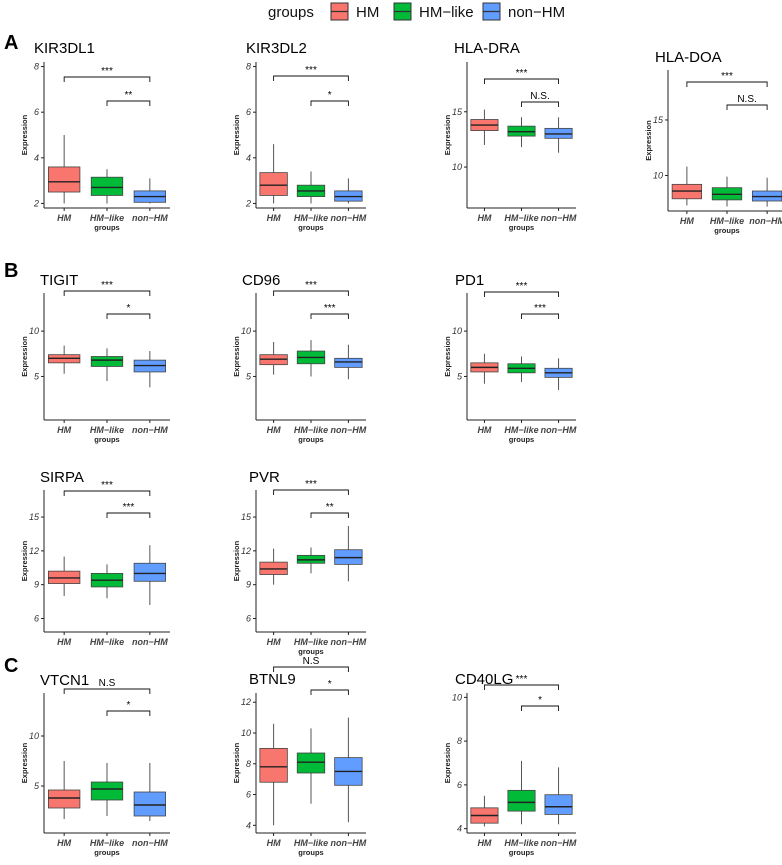 The width and height of the screenshot is (782, 865). What do you see at coordinates (128, 308) in the screenshot?
I see `significance-label: *` at bounding box center [128, 308].